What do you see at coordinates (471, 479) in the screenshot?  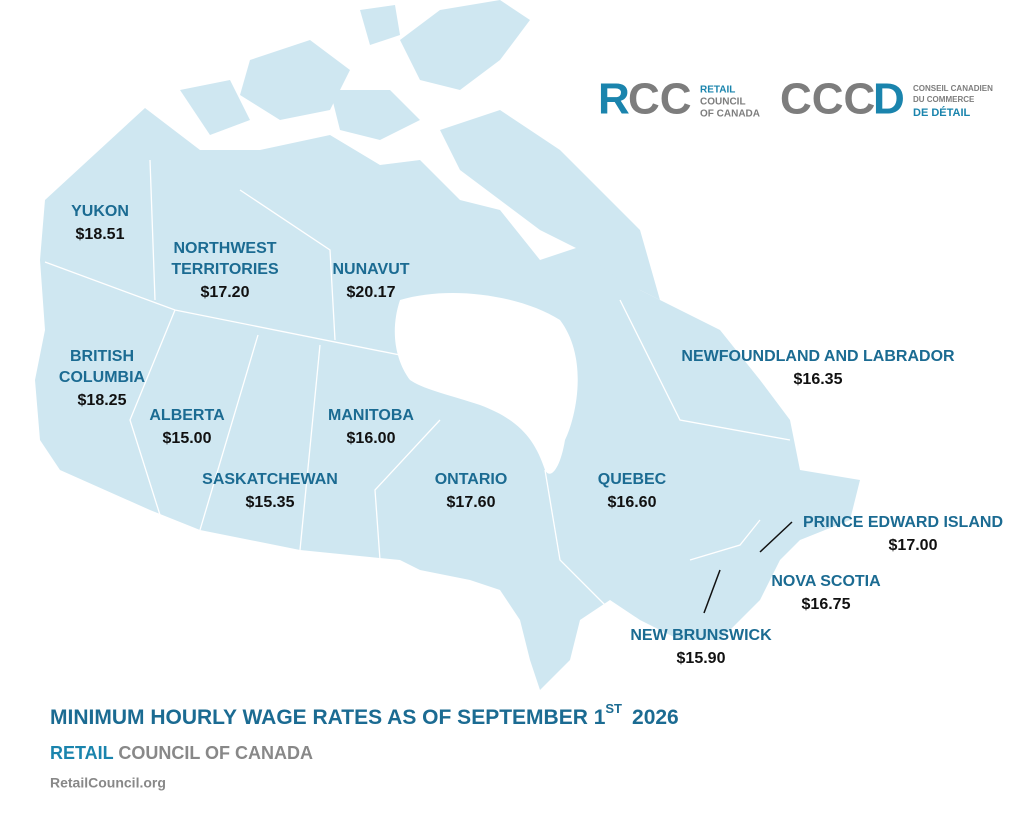 I see `region-name: ONTARIO` at bounding box center [471, 479].